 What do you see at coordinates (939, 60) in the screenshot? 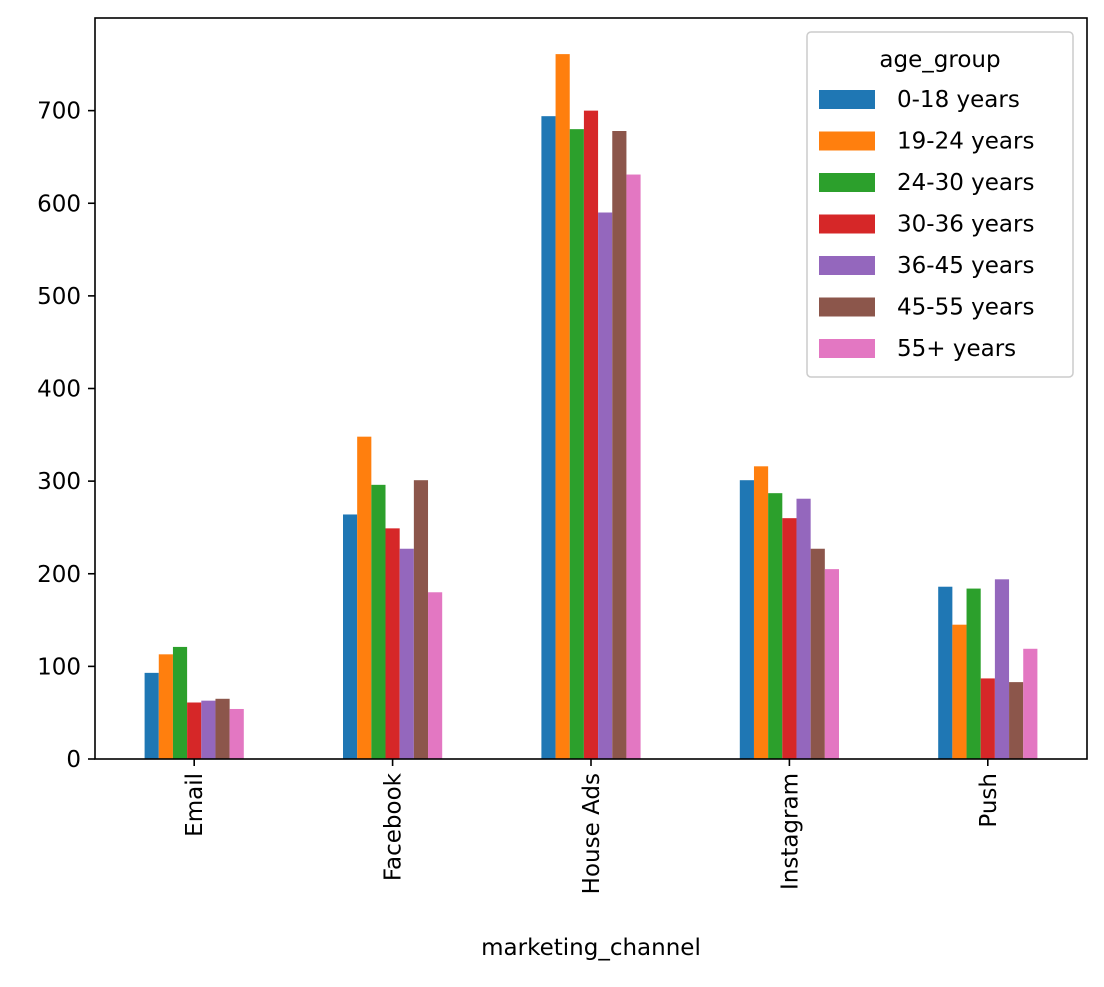
I see `legend-title: age_group` at bounding box center [939, 60].